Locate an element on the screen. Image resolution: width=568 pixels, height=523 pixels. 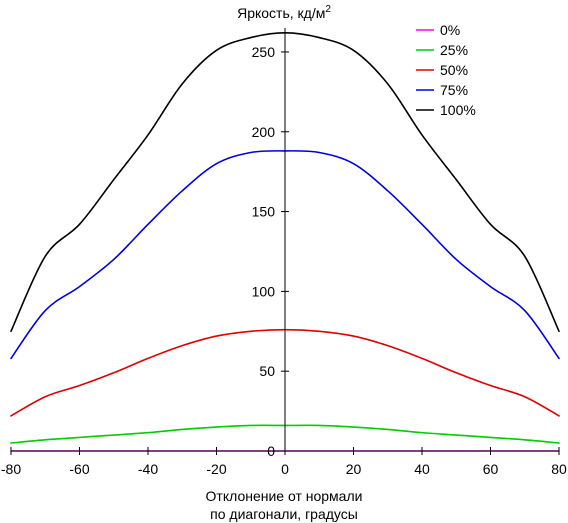
x-tick-label: 80 is located at coordinates (559, 469).